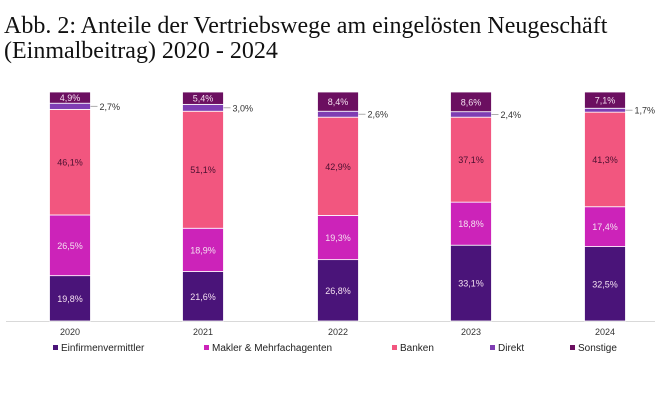 The image size is (661, 401). I want to click on data-label: 19,3%, so click(338, 238).